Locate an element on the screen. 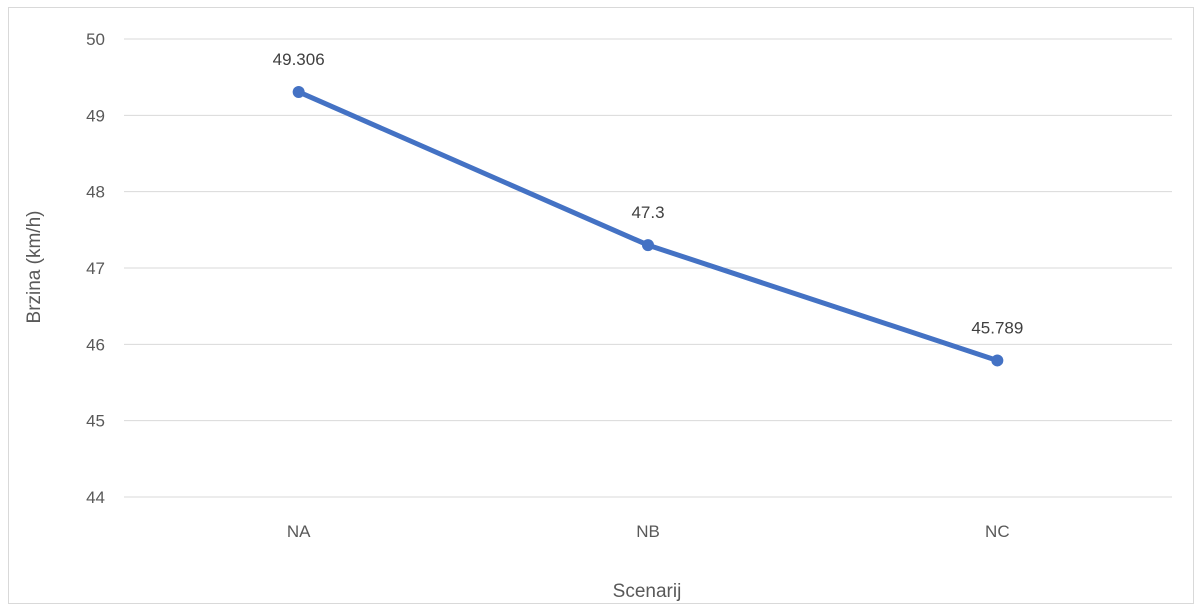 The width and height of the screenshot is (1203, 610). y-tick-label: 44 is located at coordinates (95, 497).